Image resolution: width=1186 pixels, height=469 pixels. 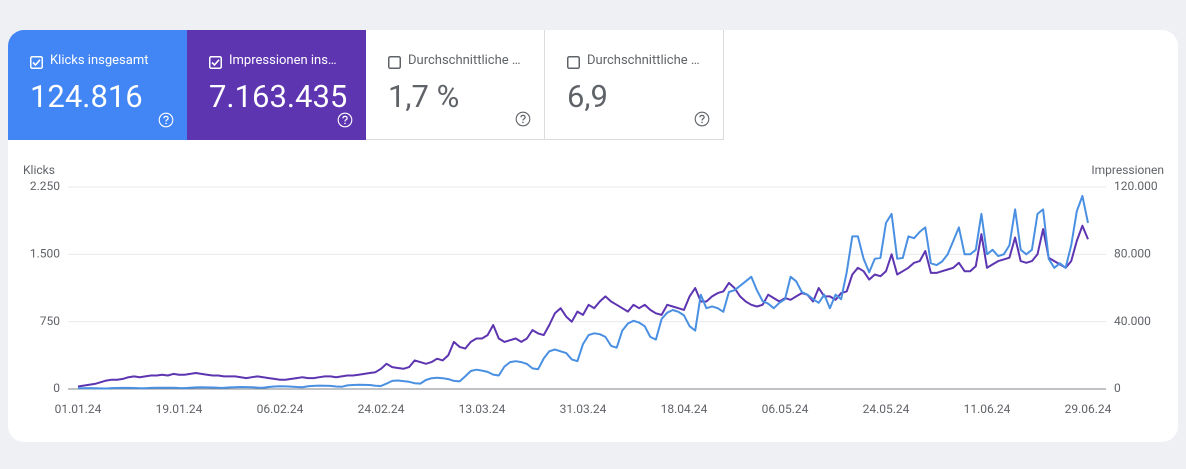 I want to click on x-tick-label: 24.05.24, so click(x=886, y=409).